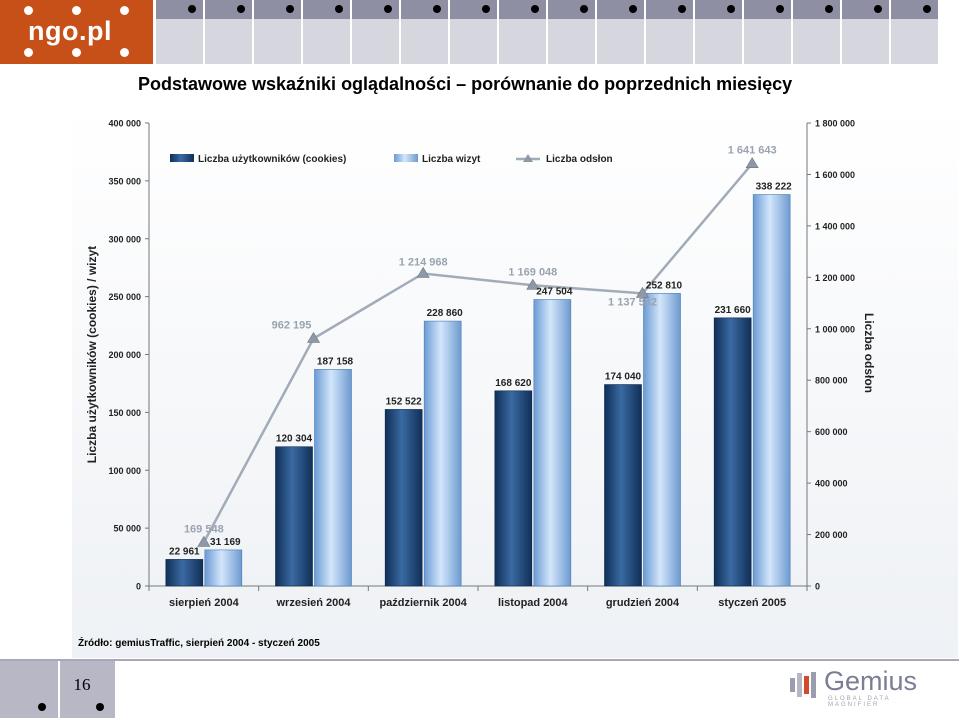 The height and width of the screenshot is (718, 959). Describe the element at coordinates (835, 124) in the screenshot. I see `y2-tick-label: 1 800 000` at that location.